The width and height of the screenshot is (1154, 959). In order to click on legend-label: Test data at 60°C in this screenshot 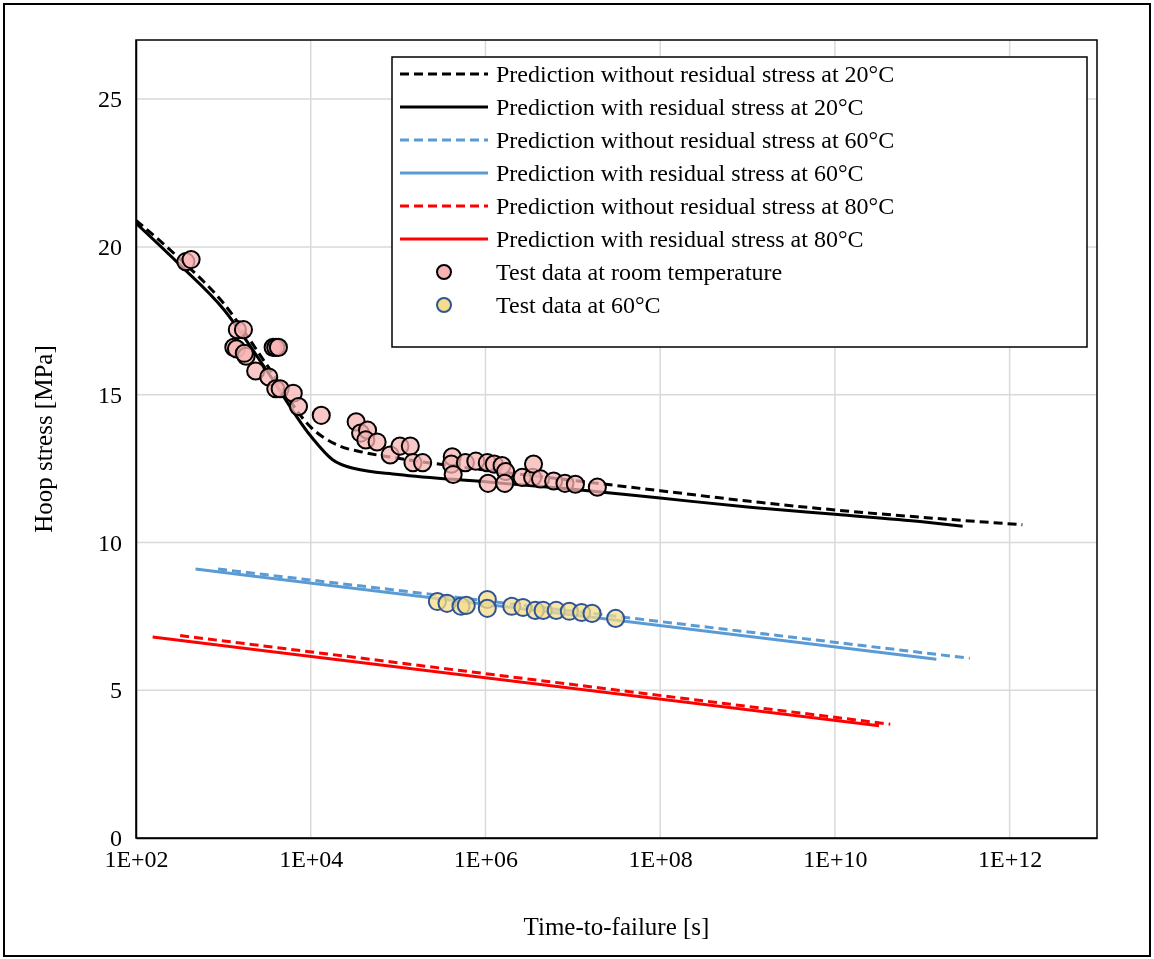, I will do `click(578, 305)`.